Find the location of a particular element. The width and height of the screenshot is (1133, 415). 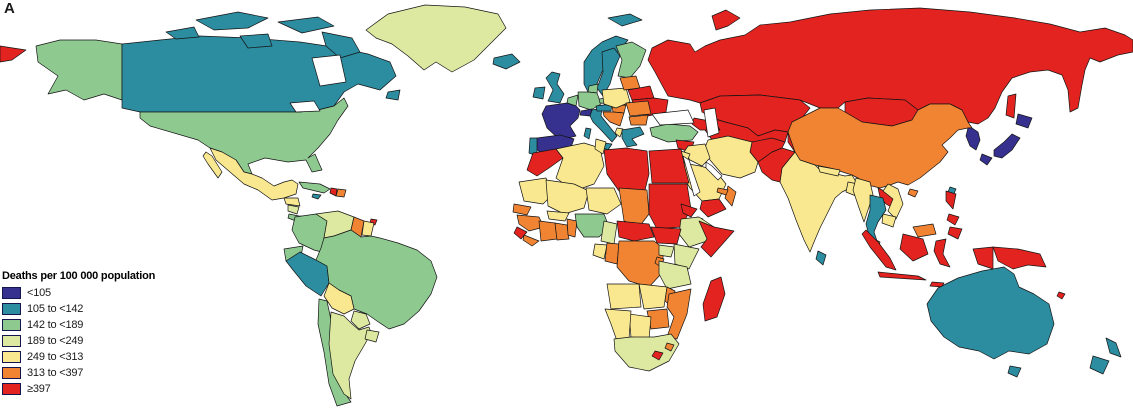

country-uruguay is located at coordinates (372, 336).